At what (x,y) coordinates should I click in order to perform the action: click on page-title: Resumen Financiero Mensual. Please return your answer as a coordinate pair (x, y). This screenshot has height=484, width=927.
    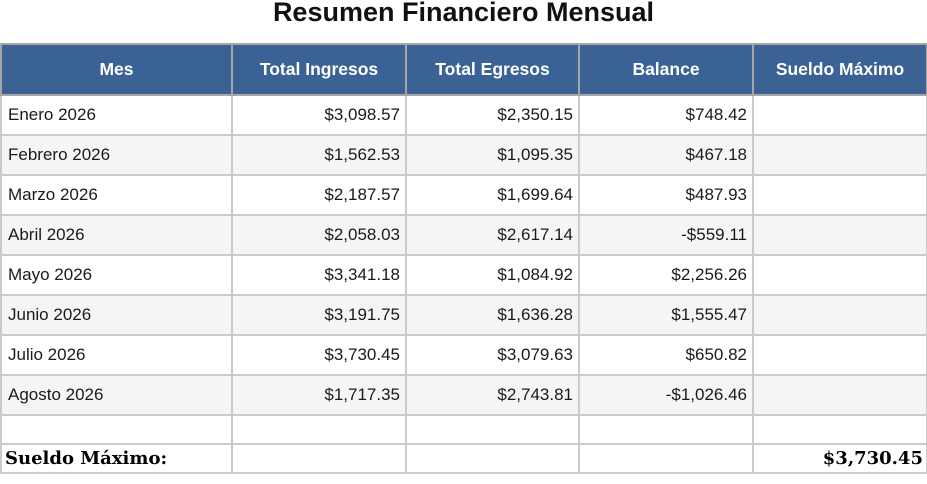
    Looking at the image, I should click on (463, 13).